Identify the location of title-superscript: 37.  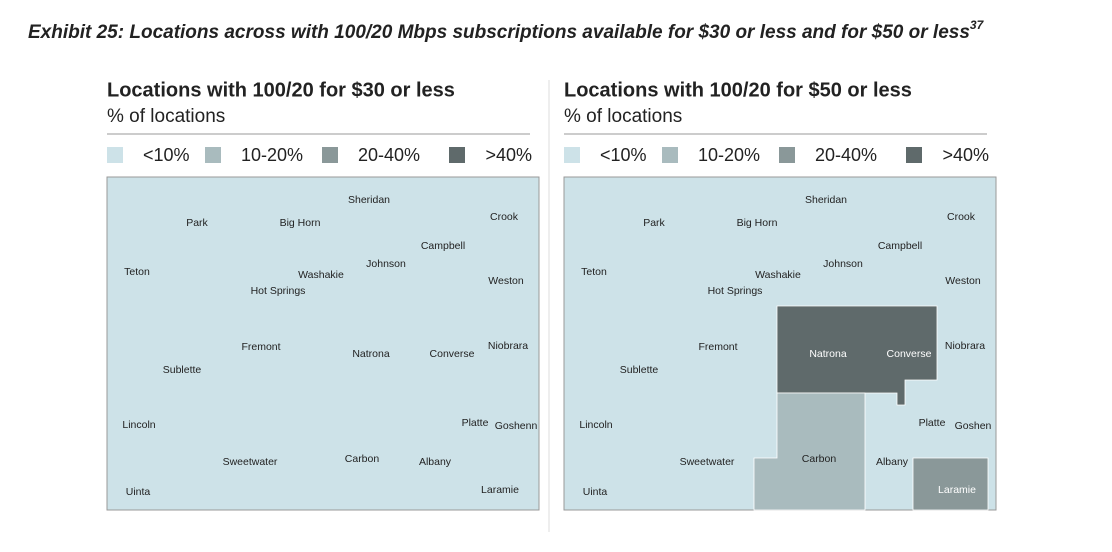
(977, 25).